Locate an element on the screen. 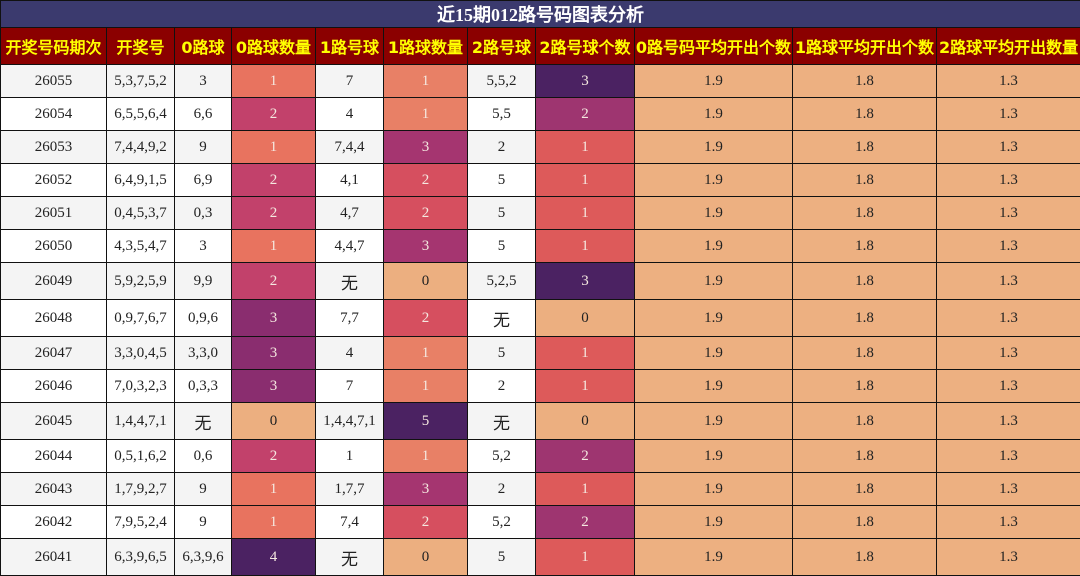 The height and width of the screenshot is (576, 1080). table-row: 26048 0,9,7,6,7 0,9,6 3 7,7 2 无 0 1.9 1.8 1.3 is located at coordinates (540, 318).